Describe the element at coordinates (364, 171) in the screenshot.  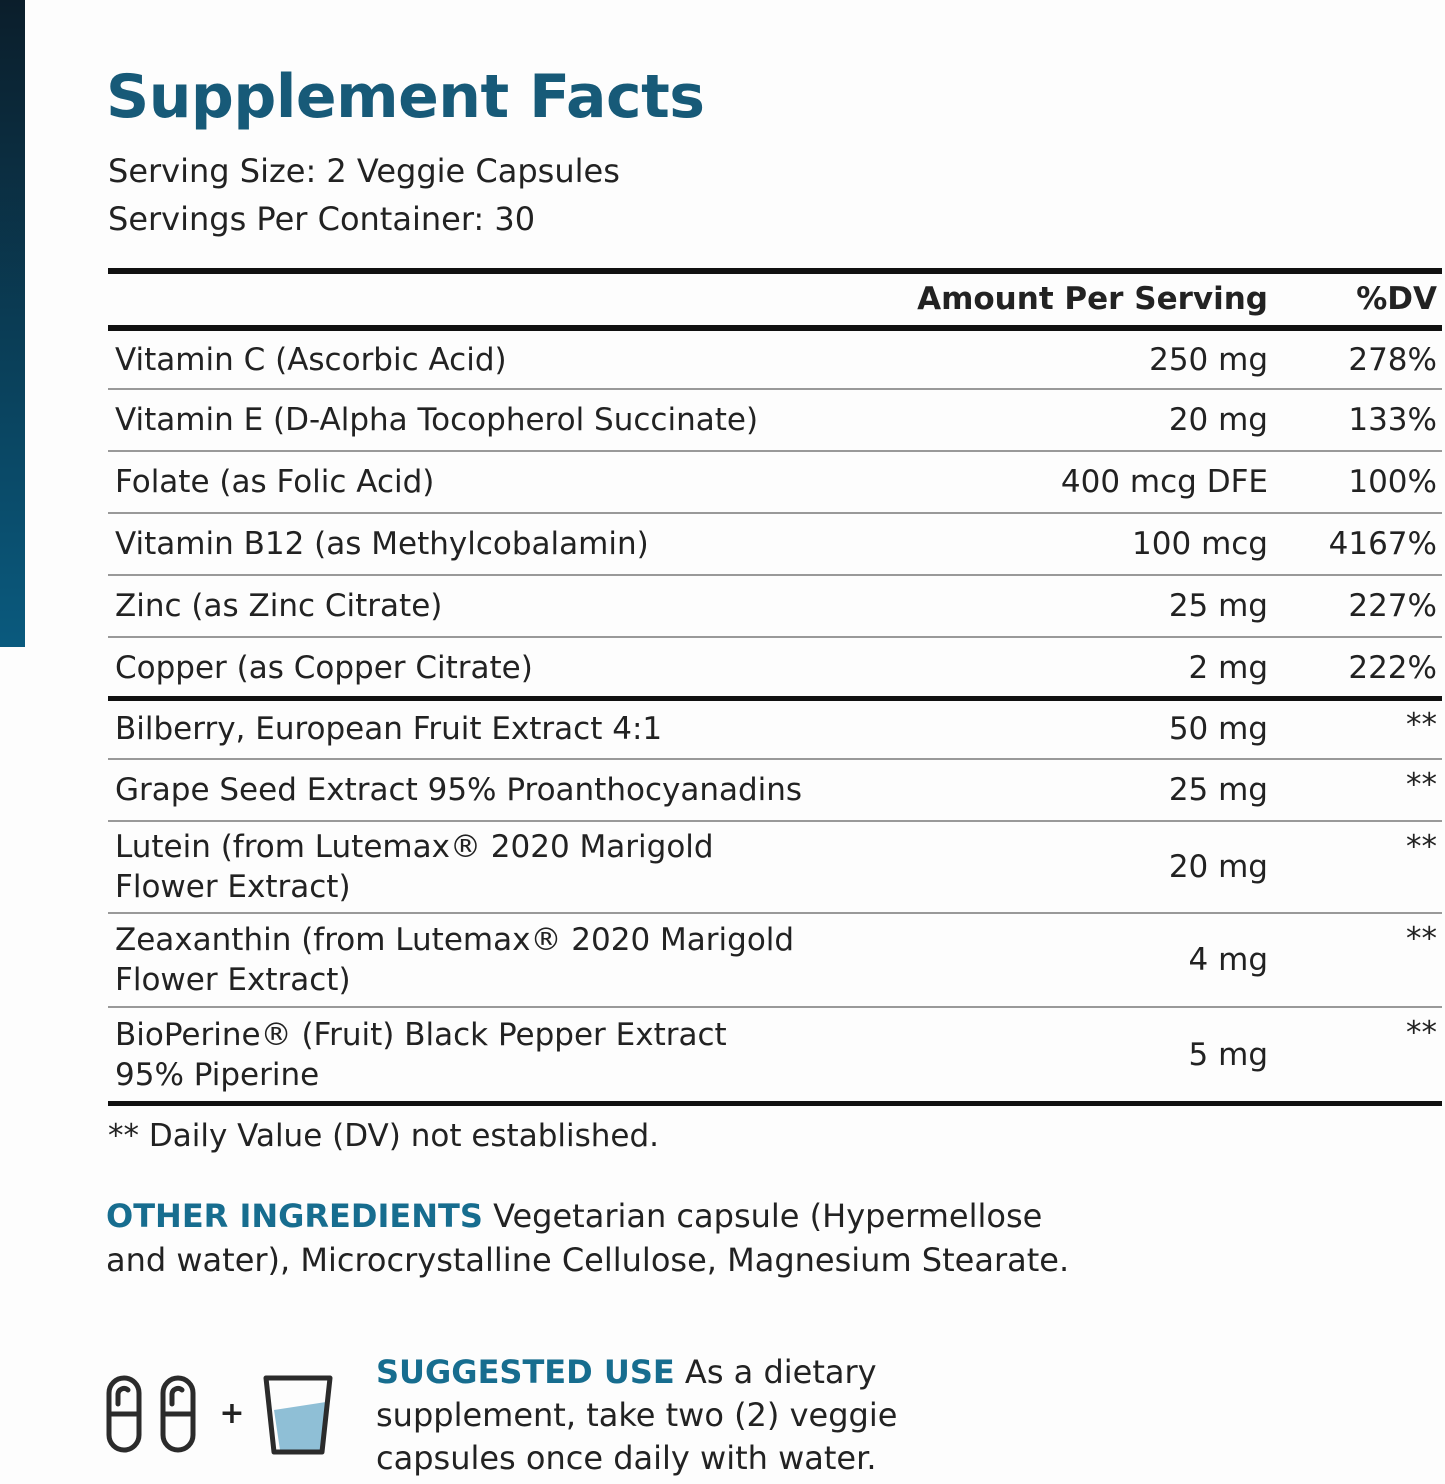
I see `serving-size: Serving Size: 2 Veggie Capsules` at that location.